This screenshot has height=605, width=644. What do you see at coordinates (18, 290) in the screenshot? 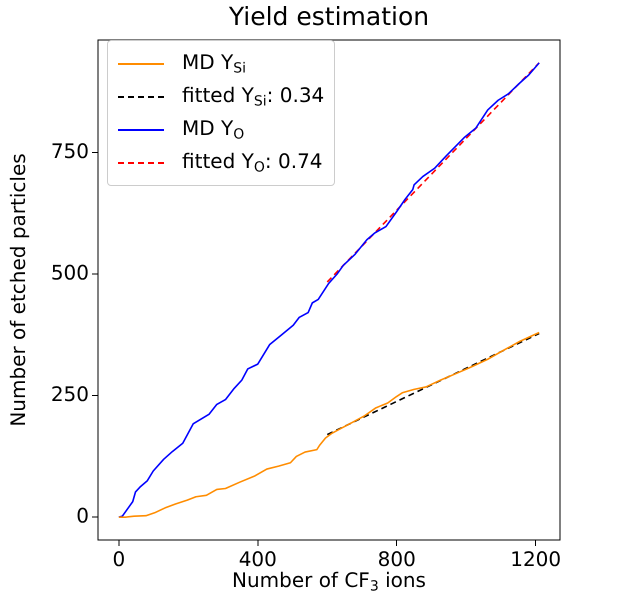
I see `y-axis-title: Number of etched particles` at bounding box center [18, 290].